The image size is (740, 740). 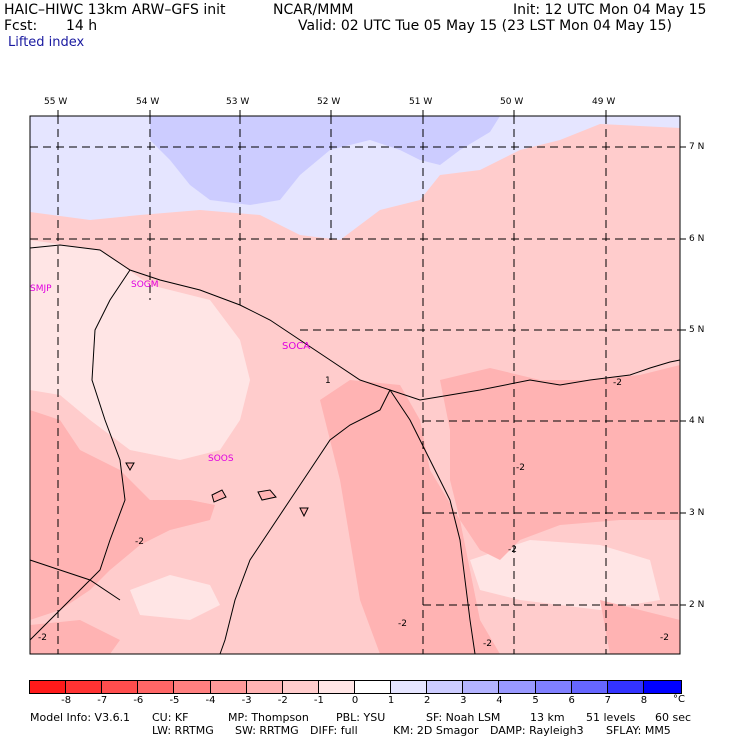 I want to click on footer-item: 60 sec, so click(x=673, y=717).